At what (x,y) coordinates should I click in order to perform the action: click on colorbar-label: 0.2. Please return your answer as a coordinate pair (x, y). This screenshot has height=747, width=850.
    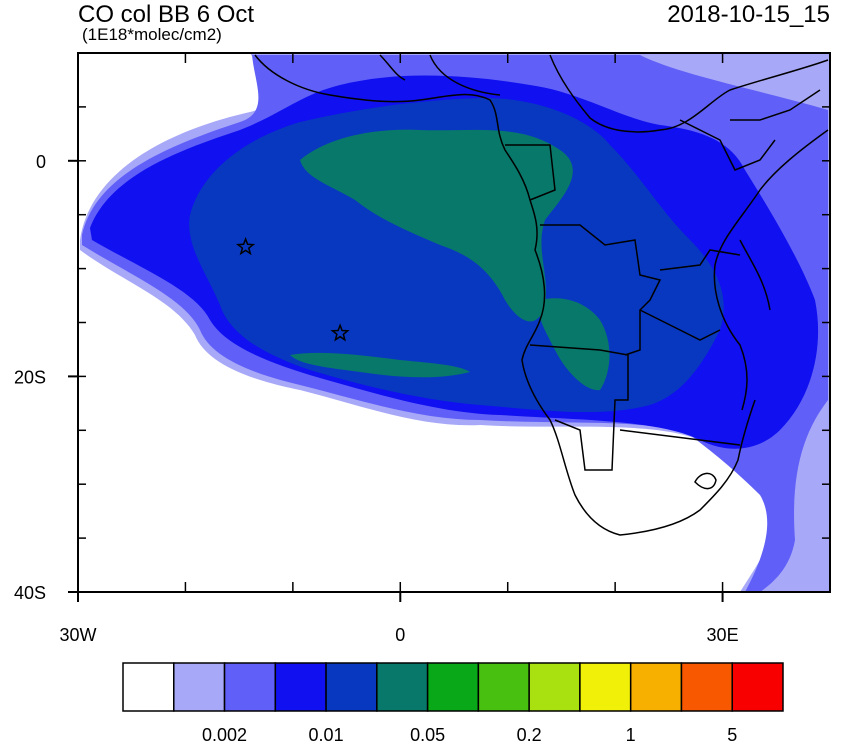
    Looking at the image, I should click on (529, 735).